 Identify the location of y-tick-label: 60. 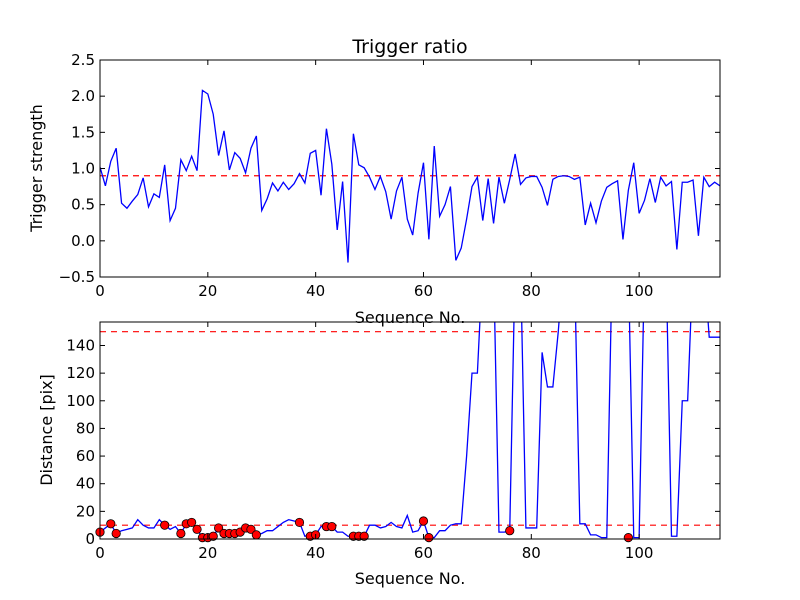
(85, 456).